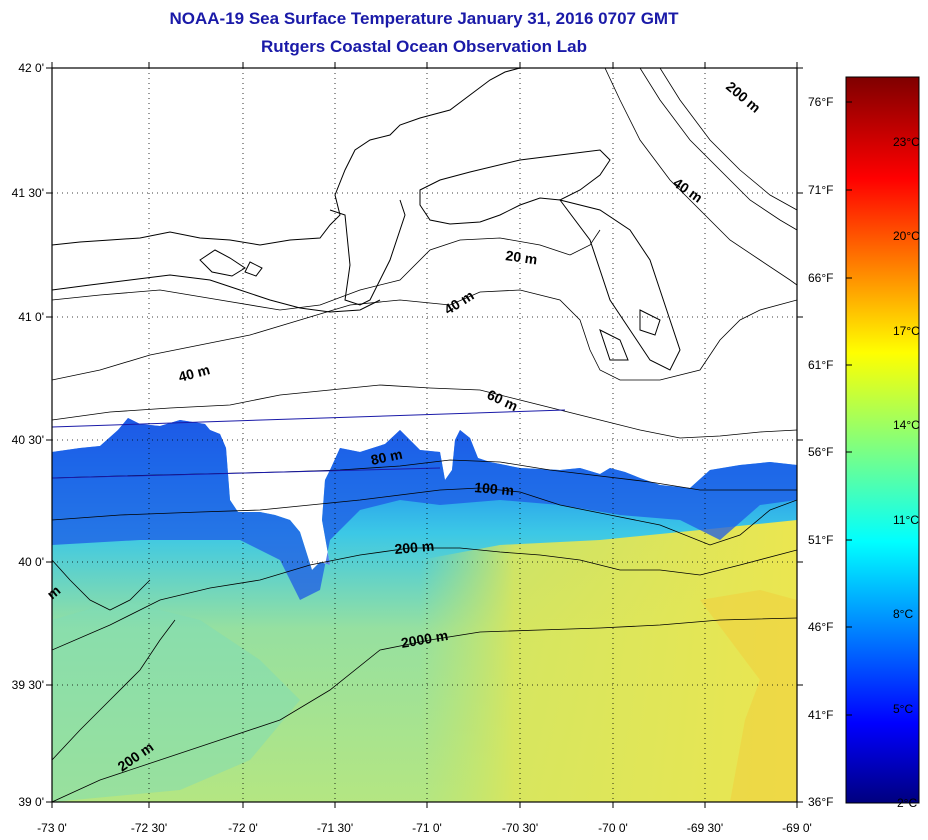 This screenshot has height=840, width=928. I want to click on contour-60m, so click(424, 411).